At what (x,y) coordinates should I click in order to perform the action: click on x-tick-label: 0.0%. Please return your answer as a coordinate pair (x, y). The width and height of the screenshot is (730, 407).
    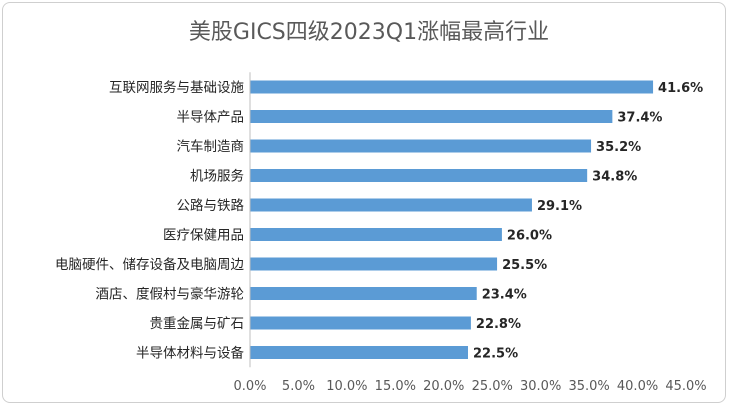
    Looking at the image, I should click on (249, 386).